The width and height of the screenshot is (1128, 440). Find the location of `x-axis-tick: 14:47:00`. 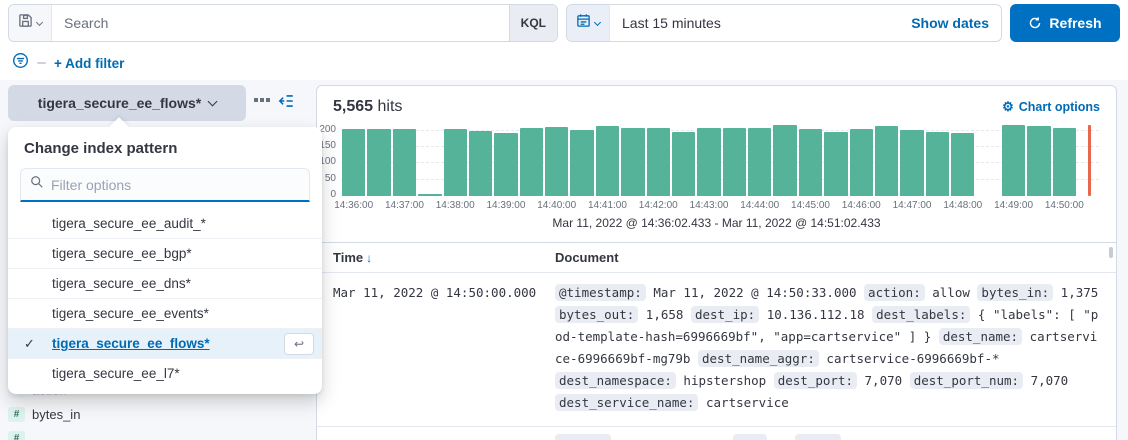

x-axis-tick: 14:47:00 is located at coordinates (912, 205).